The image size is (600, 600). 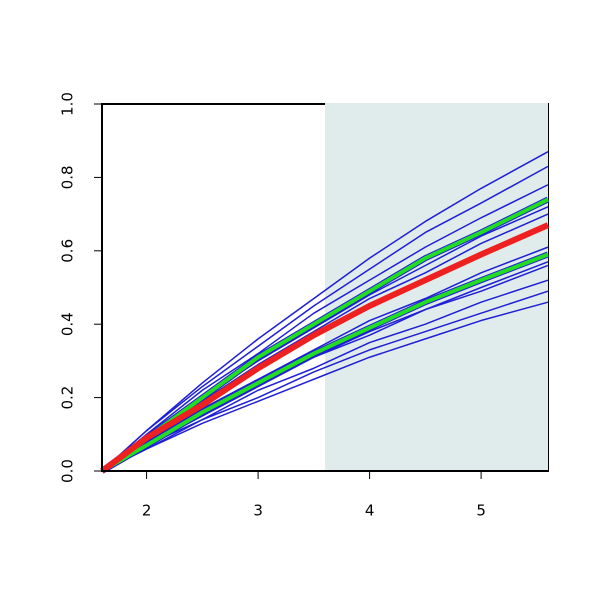 What do you see at coordinates (370, 511) in the screenshot?
I see `x-tick-label: 4` at bounding box center [370, 511].